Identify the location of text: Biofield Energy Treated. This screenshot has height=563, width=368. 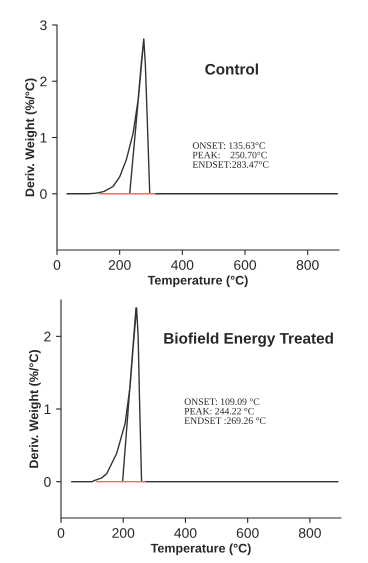
(248, 339).